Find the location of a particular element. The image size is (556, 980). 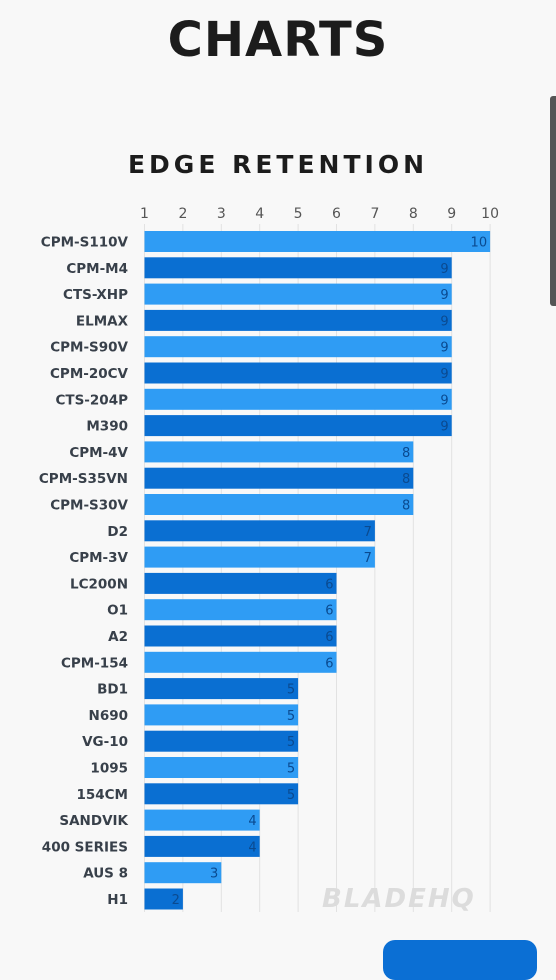

x-tick-label: 10 is located at coordinates (490, 214).